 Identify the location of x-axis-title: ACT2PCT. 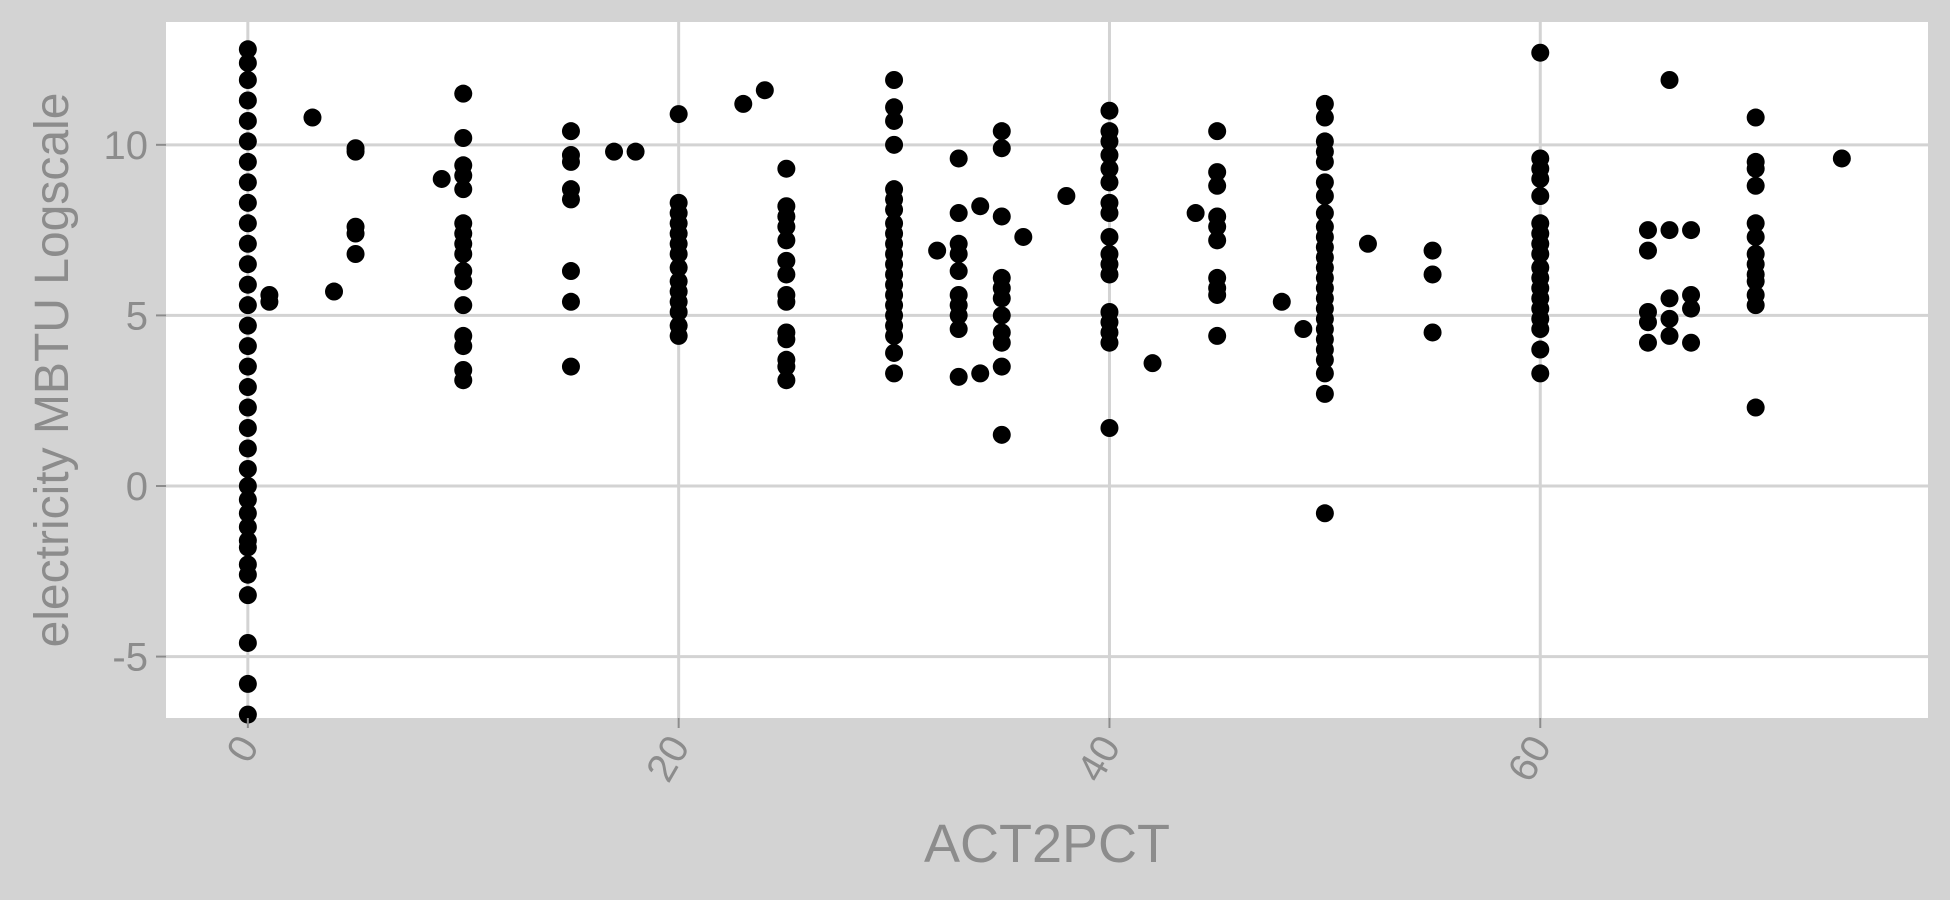
(1047, 844).